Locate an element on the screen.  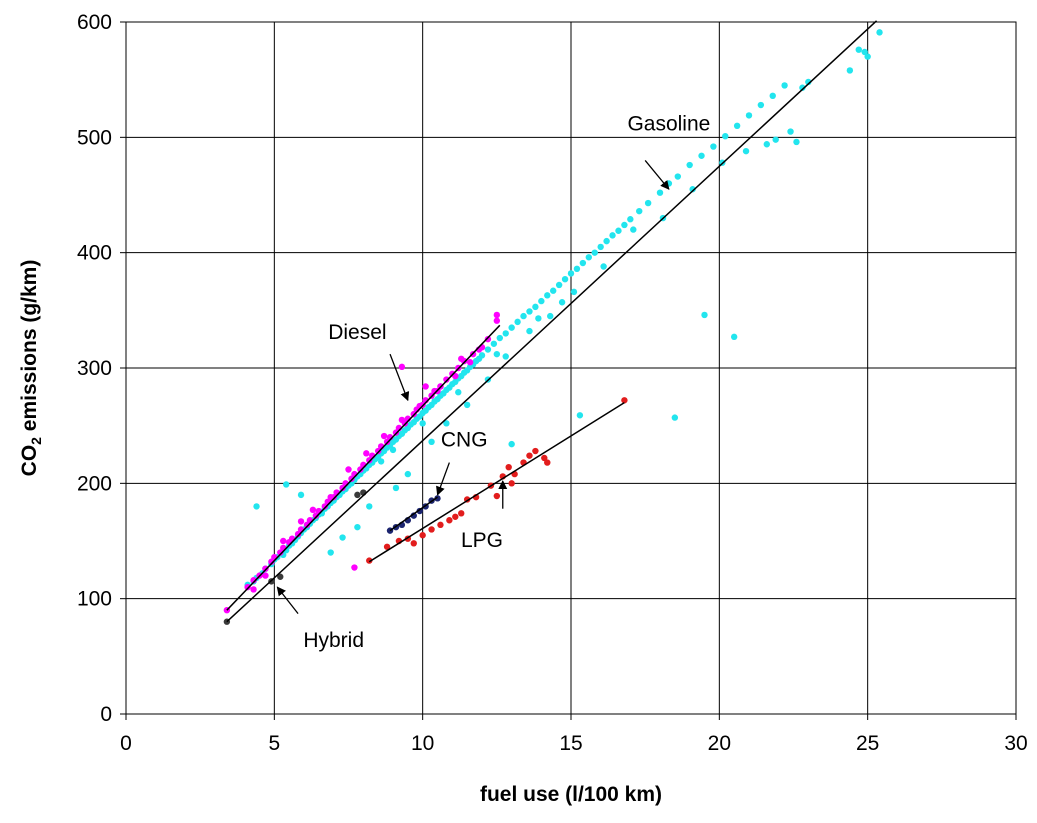
diesel-trend-line is located at coordinates (363, 467).